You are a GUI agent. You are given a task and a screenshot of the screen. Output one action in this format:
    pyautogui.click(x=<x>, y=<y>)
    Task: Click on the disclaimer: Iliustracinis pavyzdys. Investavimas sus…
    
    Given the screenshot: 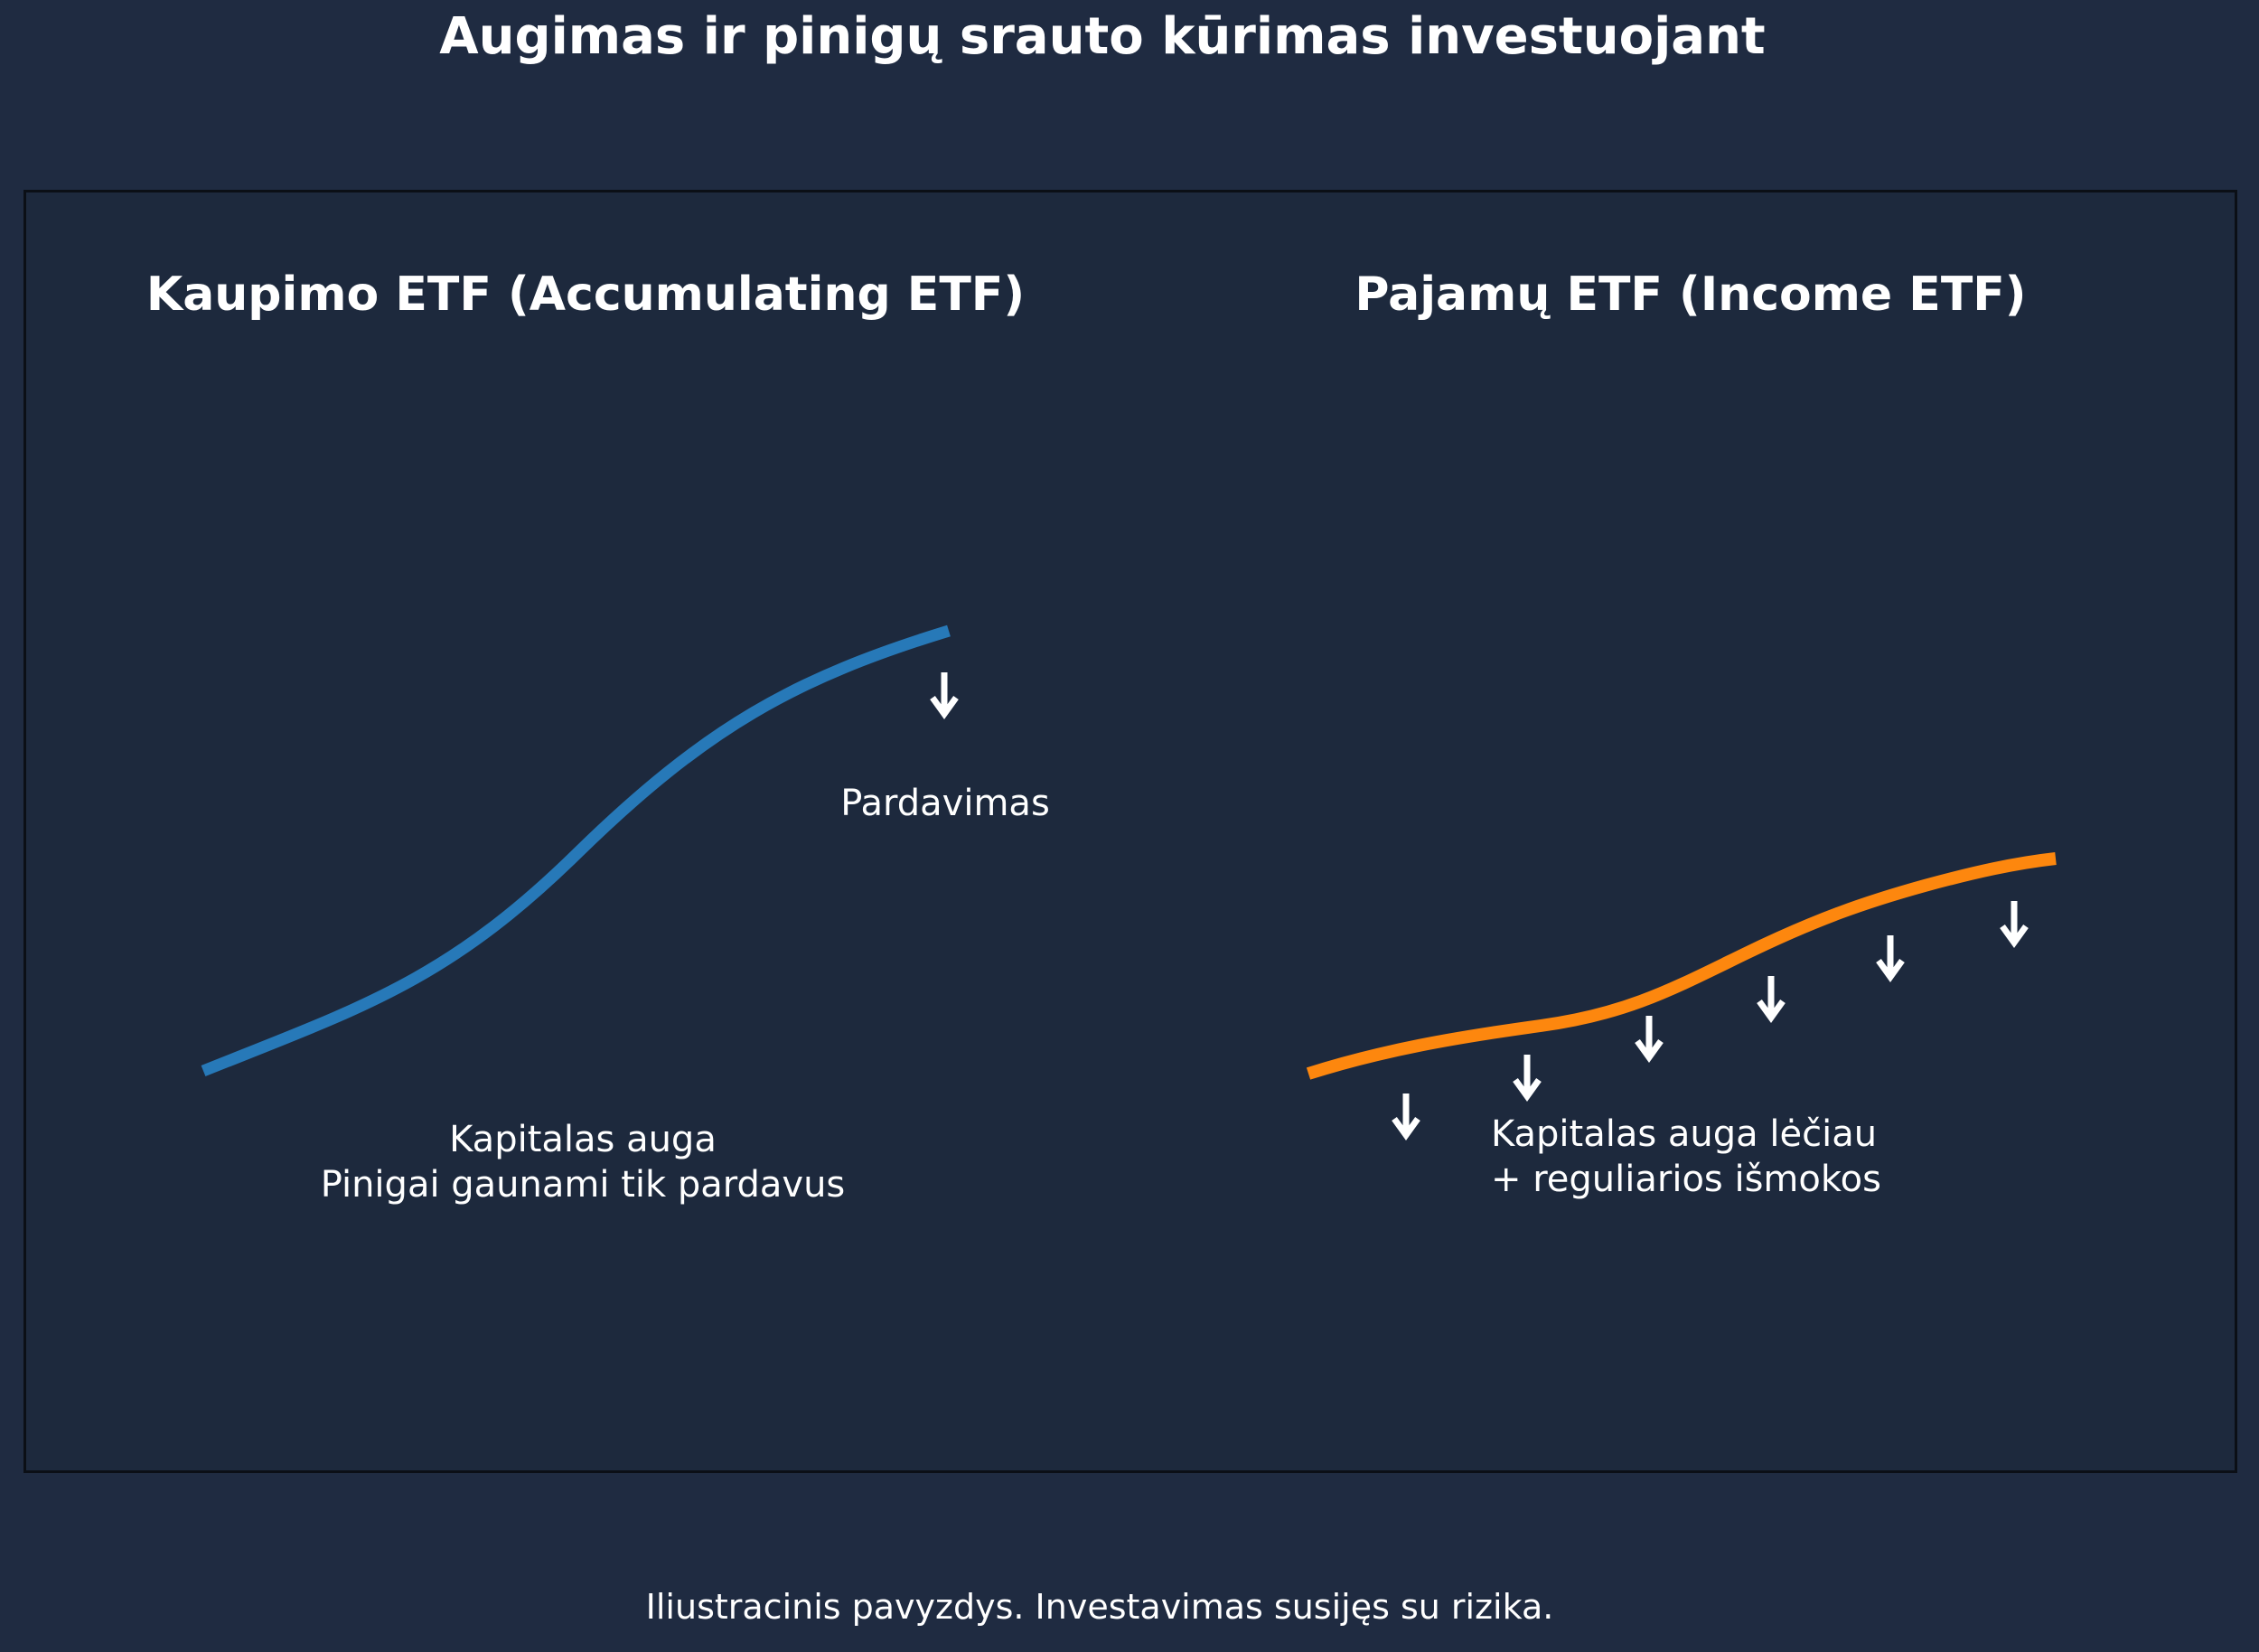 What is the action you would take?
    pyautogui.click(x=1099, y=1607)
    